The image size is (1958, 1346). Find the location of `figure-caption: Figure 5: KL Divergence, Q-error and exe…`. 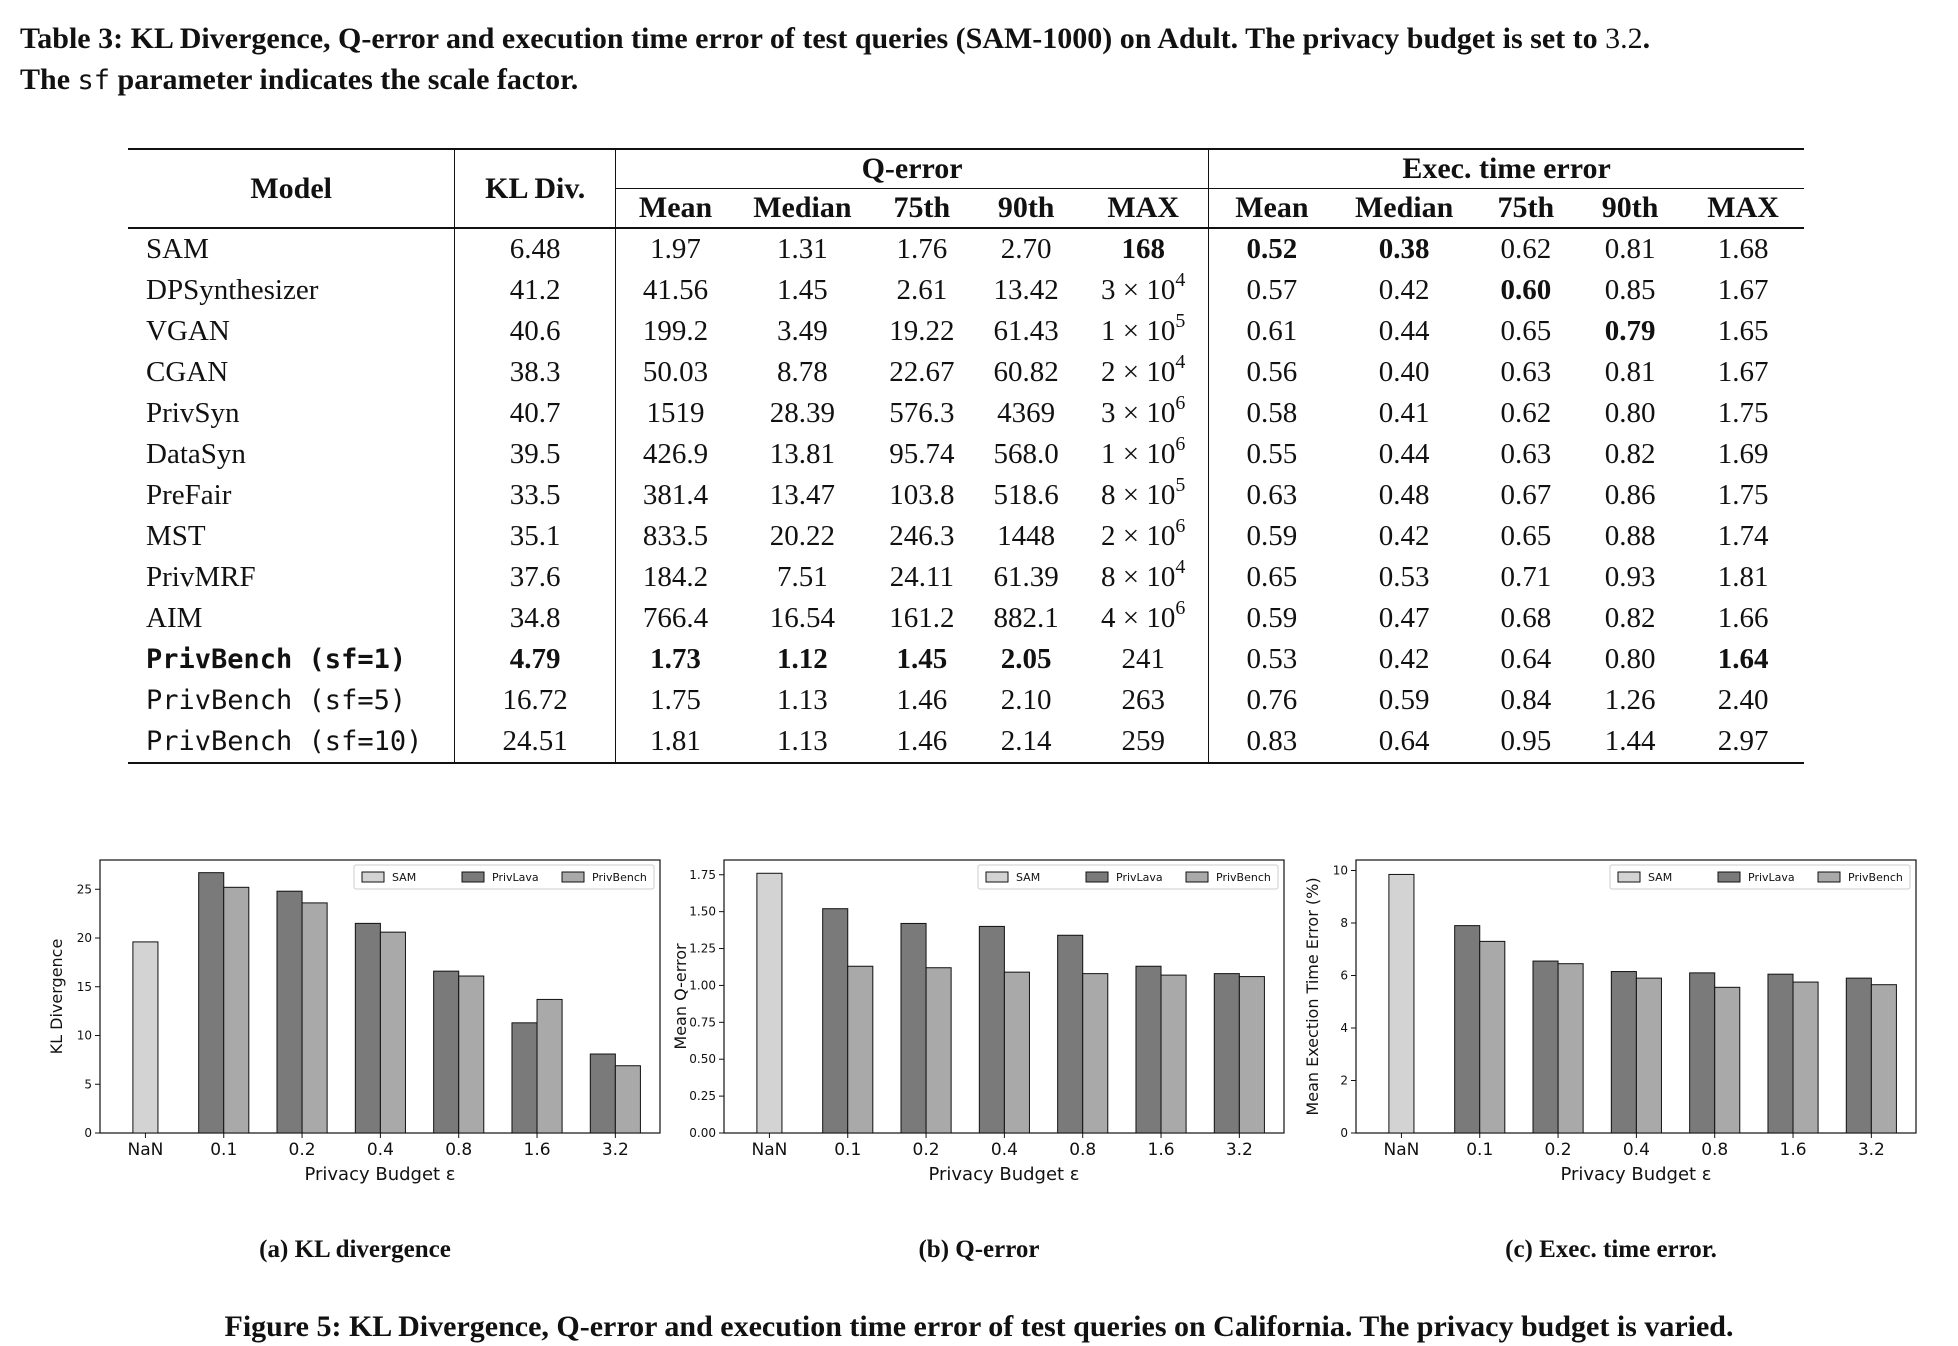

figure-caption: Figure 5: KL Divergence, Q-error and exe… is located at coordinates (979, 1326).